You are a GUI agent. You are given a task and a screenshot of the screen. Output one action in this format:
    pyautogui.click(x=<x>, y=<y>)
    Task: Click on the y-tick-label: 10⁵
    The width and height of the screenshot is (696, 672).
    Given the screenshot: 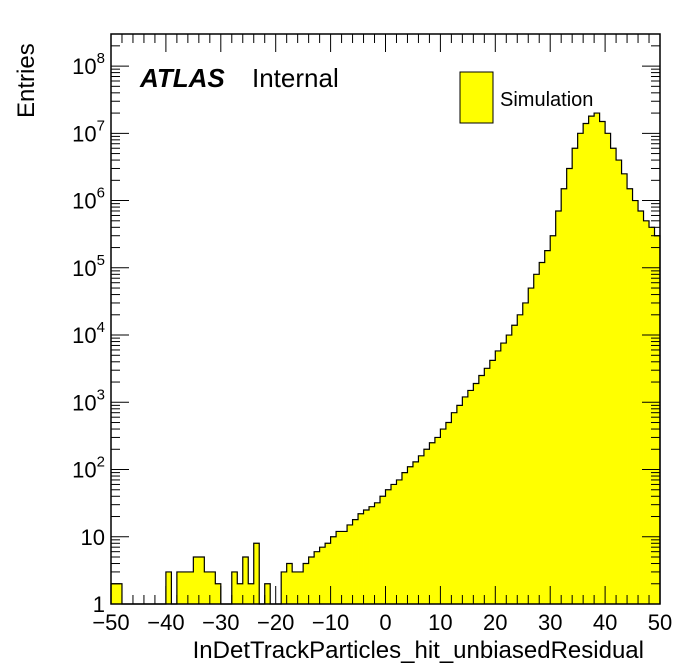 What is the action you would take?
    pyautogui.click(x=88, y=266)
    